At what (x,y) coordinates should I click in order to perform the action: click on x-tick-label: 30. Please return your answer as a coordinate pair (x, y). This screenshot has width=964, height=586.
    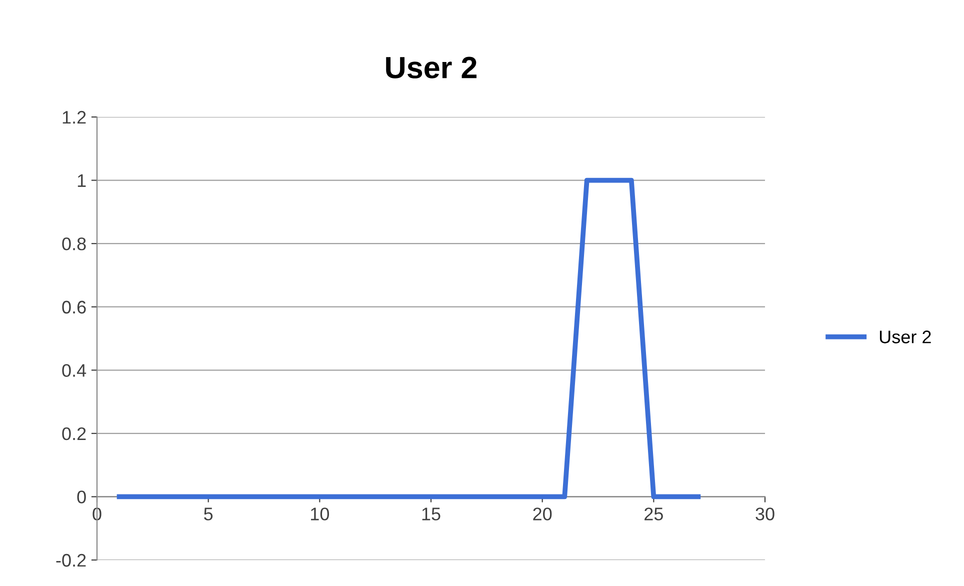
    Looking at the image, I should click on (765, 514).